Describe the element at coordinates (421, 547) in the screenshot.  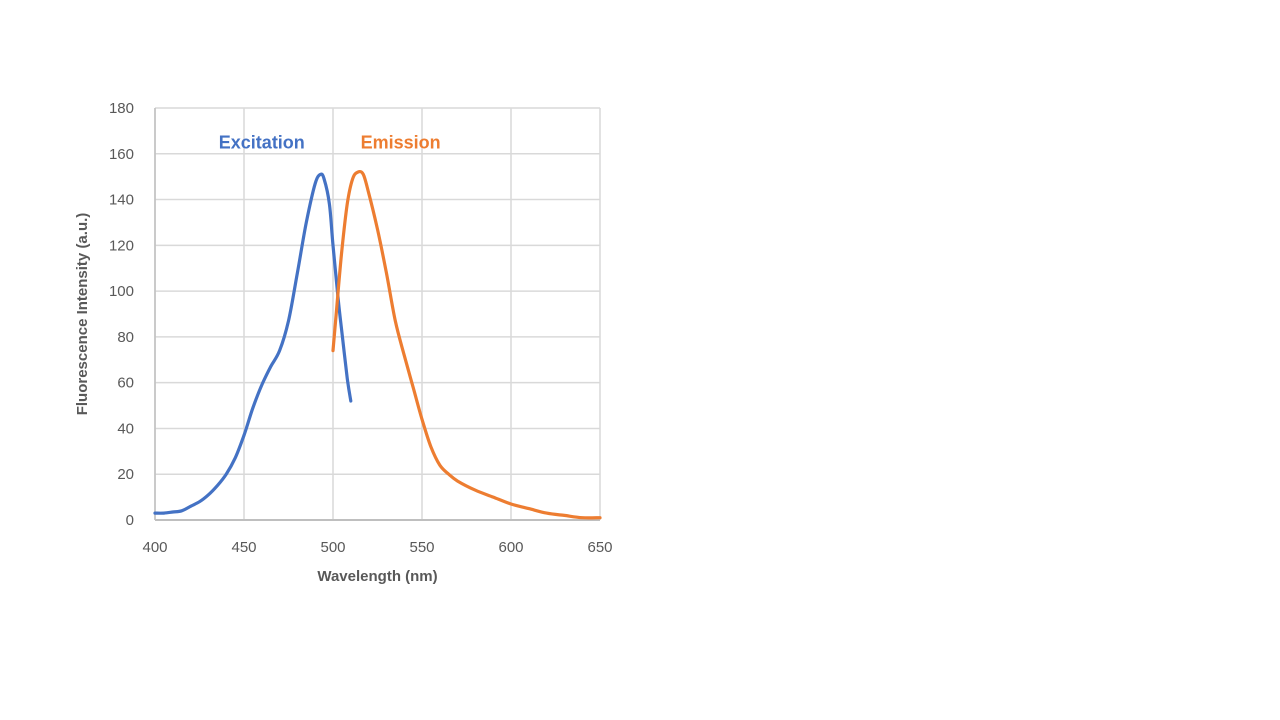
I see `x-tick-label: 550` at that location.